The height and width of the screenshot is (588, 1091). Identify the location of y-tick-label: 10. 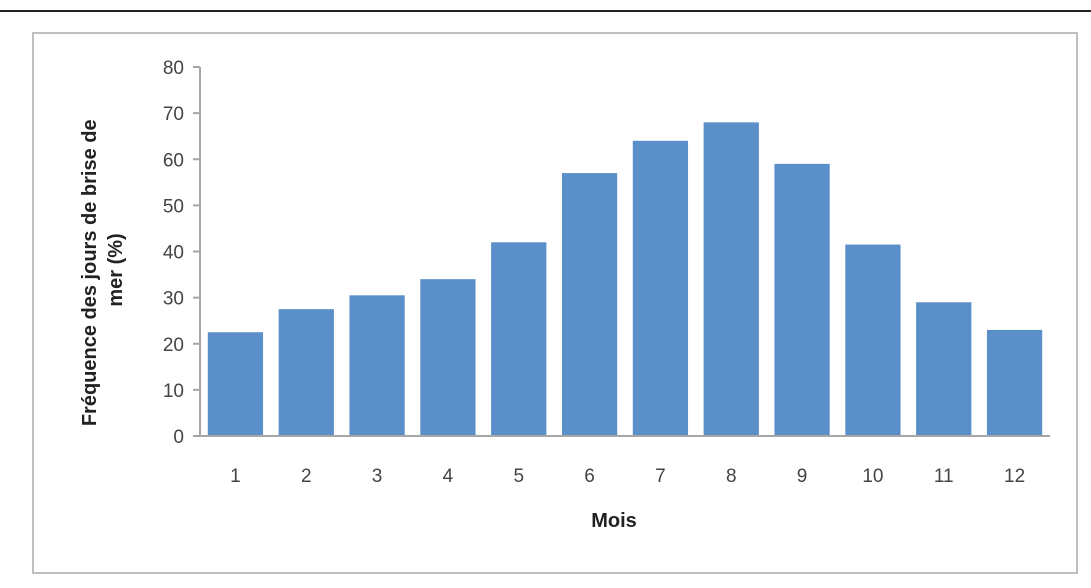
(173, 391).